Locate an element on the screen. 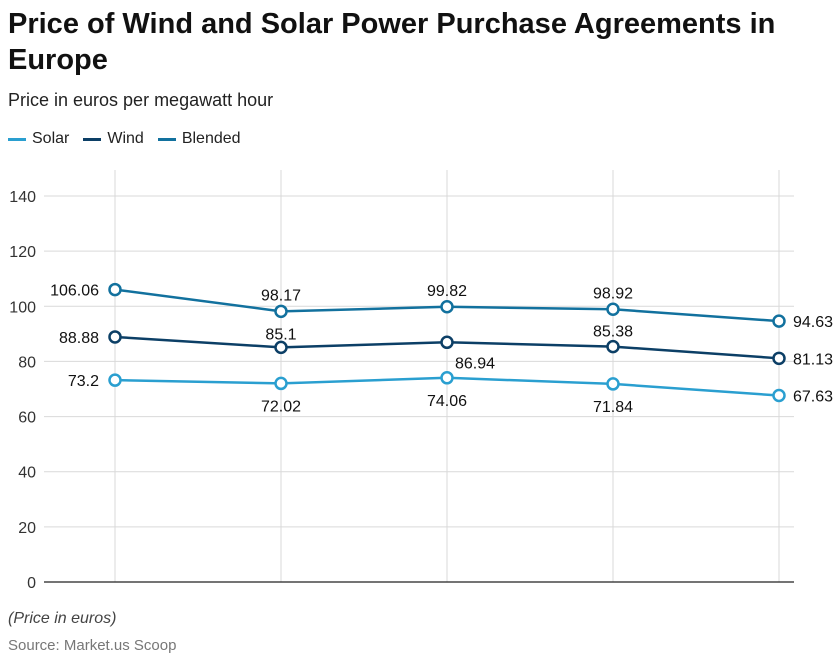  data-label-wind-3: 85.38 is located at coordinates (613, 332).